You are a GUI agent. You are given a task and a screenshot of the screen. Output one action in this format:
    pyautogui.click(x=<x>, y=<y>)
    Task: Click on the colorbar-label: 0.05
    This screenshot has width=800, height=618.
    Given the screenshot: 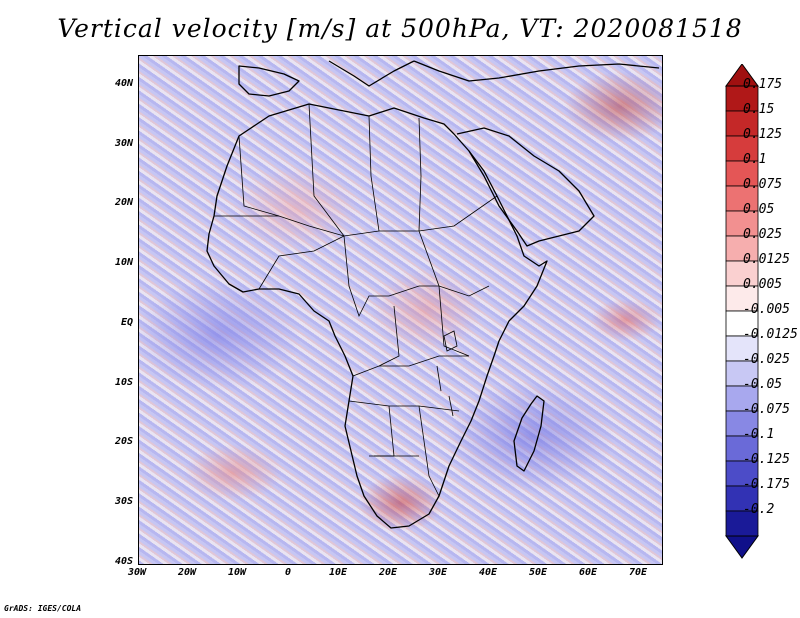 What is the action you would take?
    pyautogui.click(x=759, y=209)
    